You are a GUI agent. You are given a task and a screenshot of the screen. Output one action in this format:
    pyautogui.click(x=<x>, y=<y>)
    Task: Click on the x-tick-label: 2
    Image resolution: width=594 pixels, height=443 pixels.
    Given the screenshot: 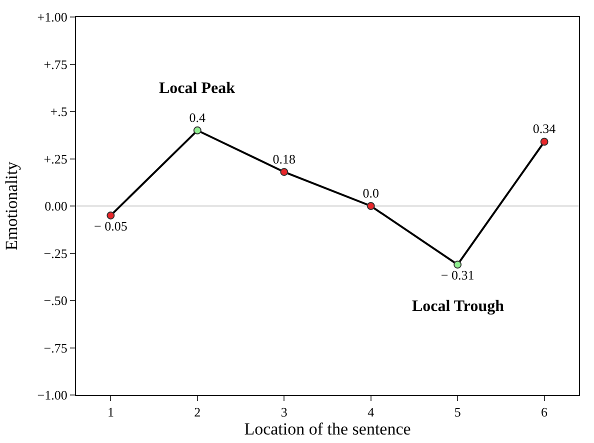 What is the action you would take?
    pyautogui.click(x=197, y=412)
    